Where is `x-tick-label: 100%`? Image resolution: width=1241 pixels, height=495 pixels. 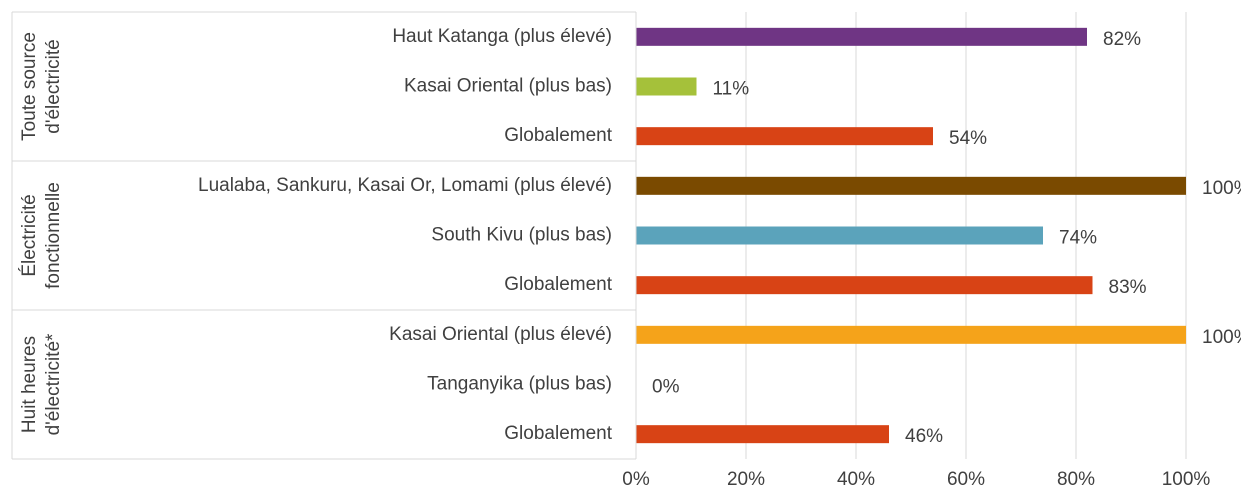
x-tick-label: 100% is located at coordinates (1186, 479).